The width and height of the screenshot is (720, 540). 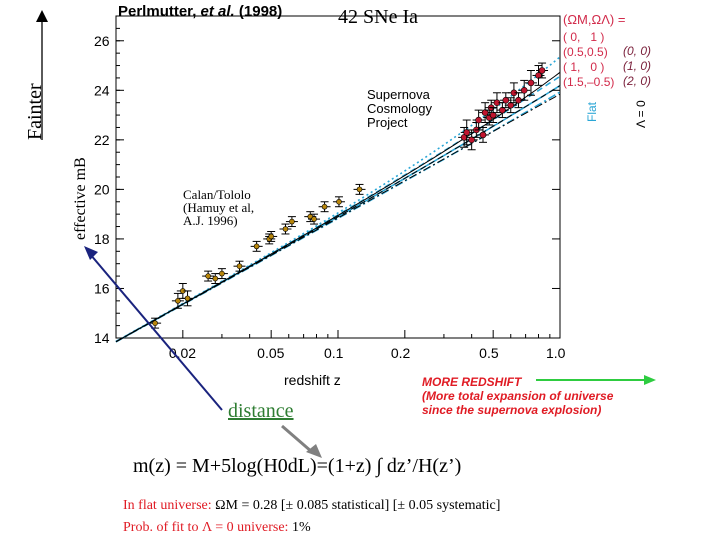 I want to click on lambda-zero-probability: Prob. of fit to Λ = 0 universe: 1%, so click(x=217, y=528).